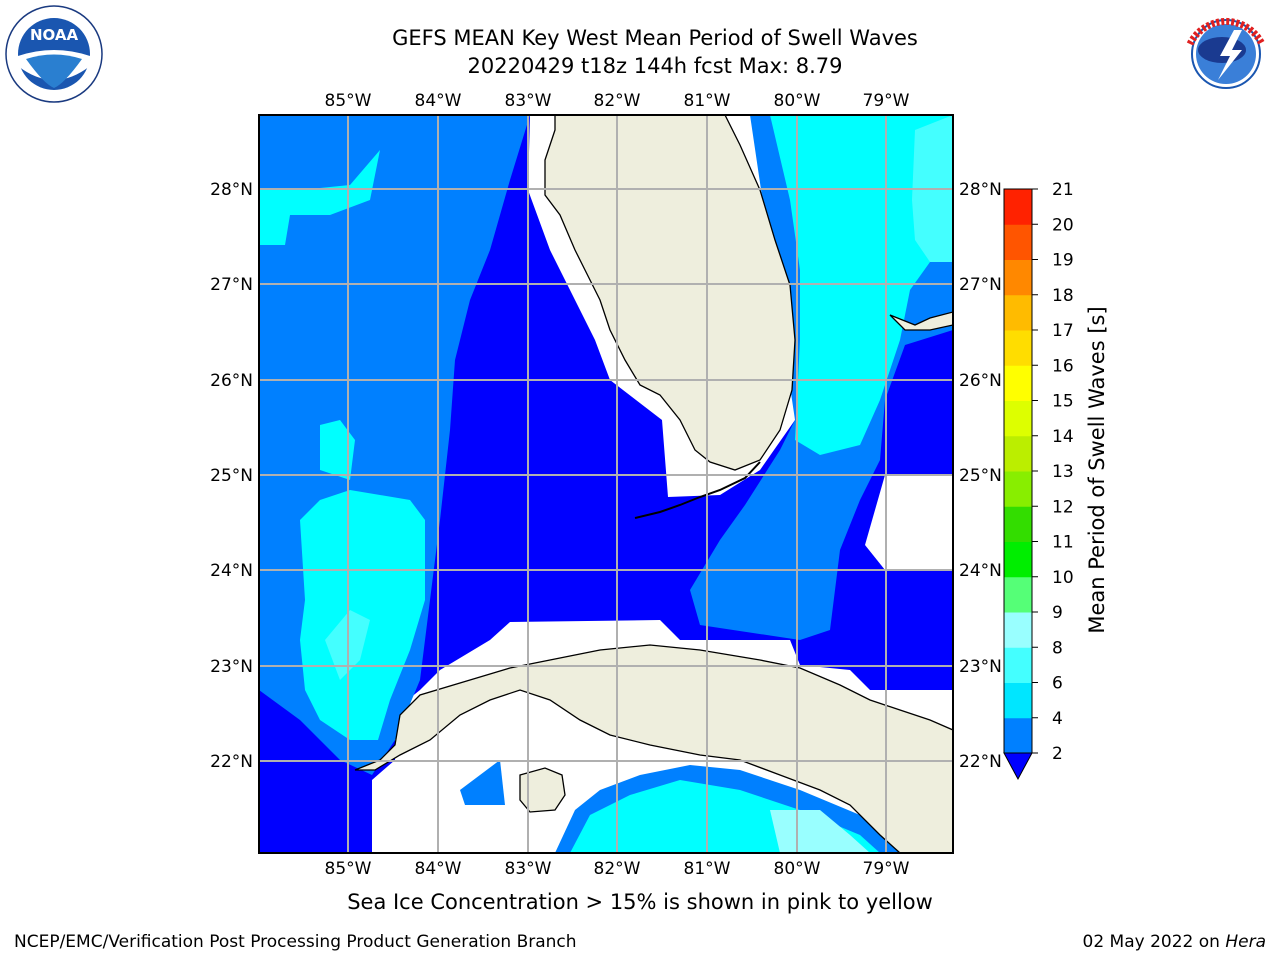  I want to click on lon-label-top: 84°W, so click(438, 101).